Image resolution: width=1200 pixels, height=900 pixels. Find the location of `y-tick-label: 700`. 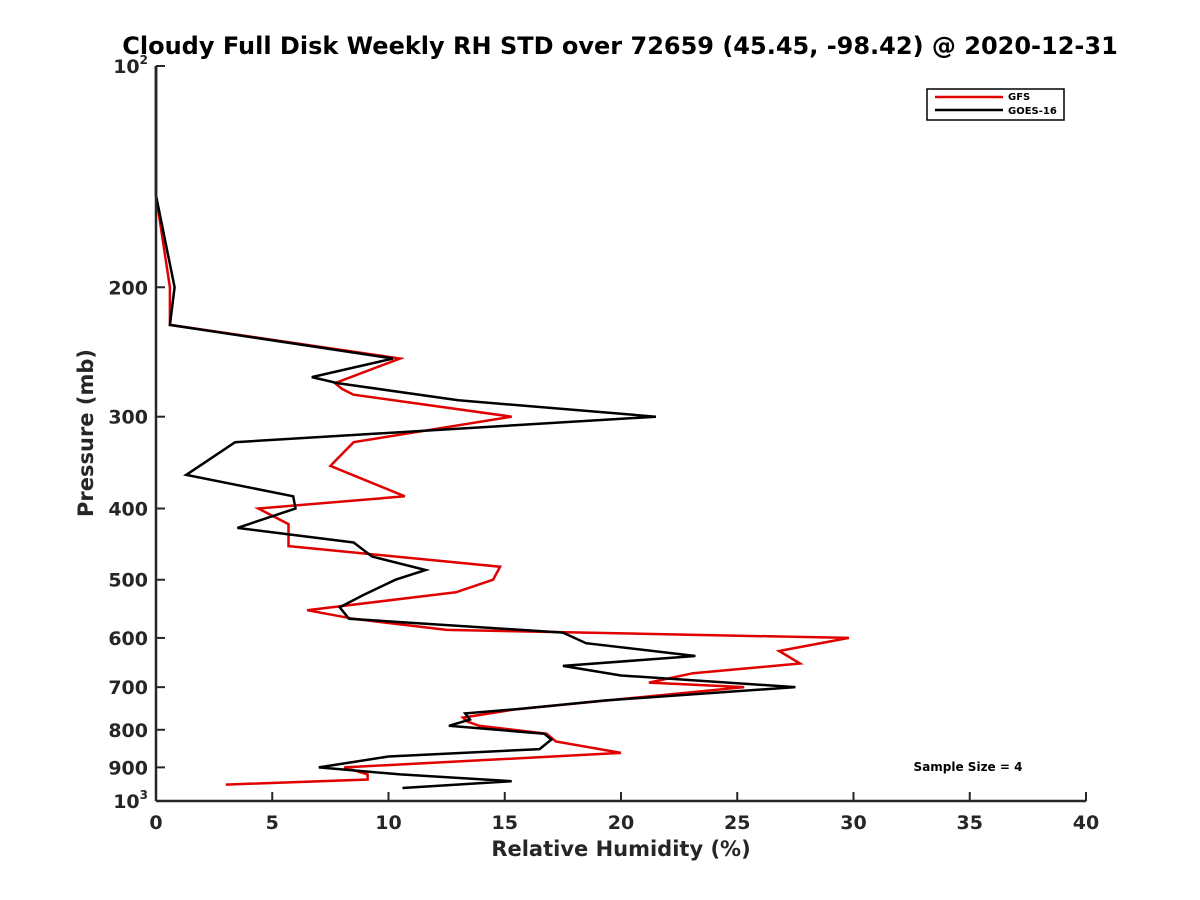

y-tick-label: 700 is located at coordinates (128, 688).